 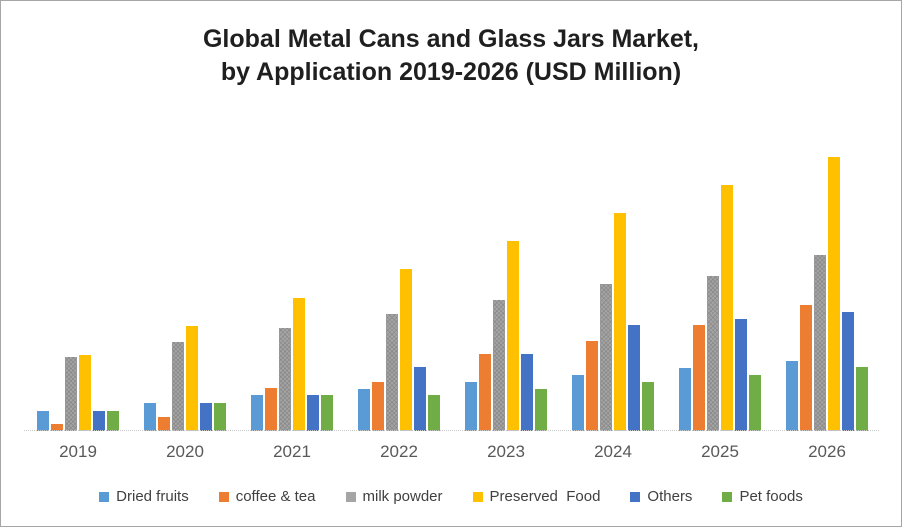 I want to click on bar-preserved-food-2022, so click(x=406, y=350).